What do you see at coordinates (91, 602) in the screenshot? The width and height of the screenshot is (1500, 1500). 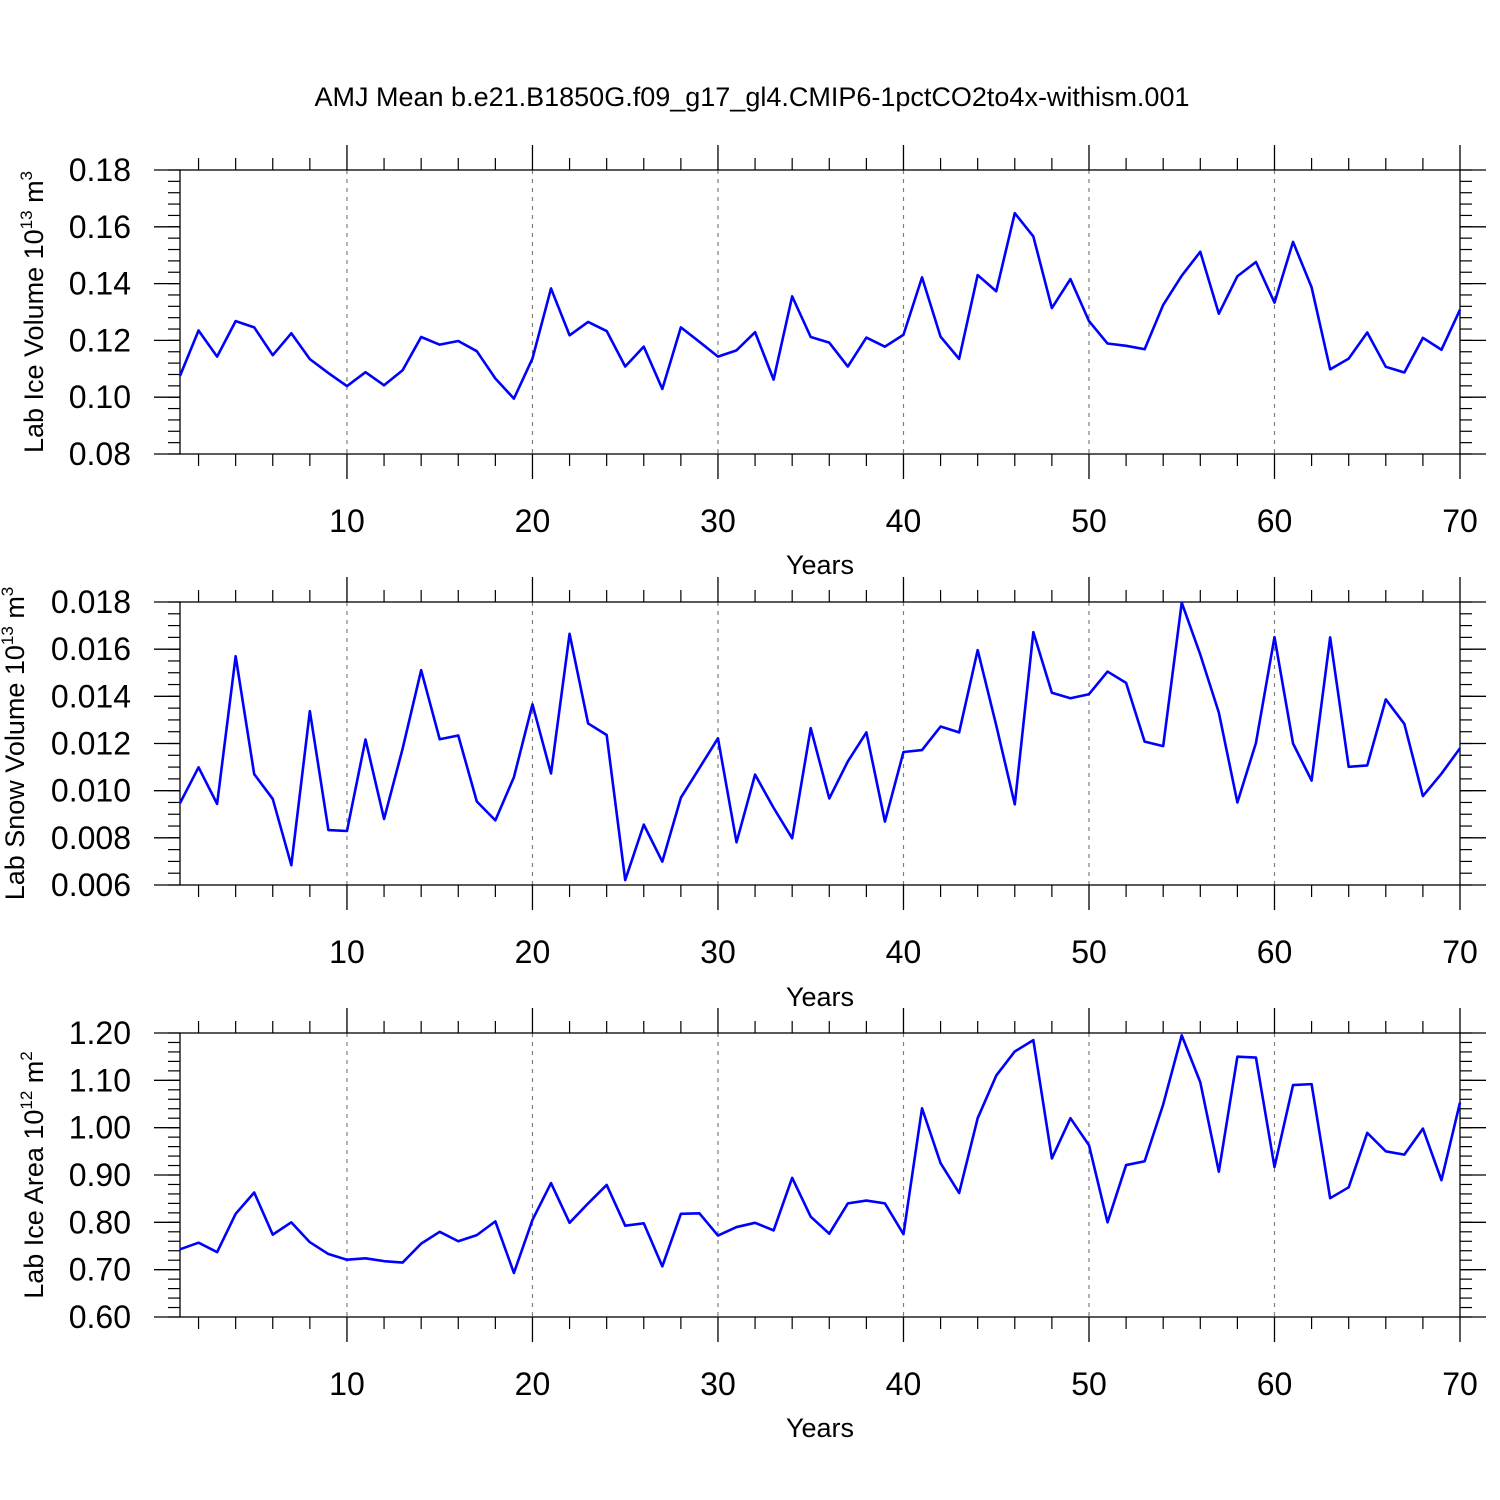 I see `y-tick-label: 0.018` at bounding box center [91, 602].